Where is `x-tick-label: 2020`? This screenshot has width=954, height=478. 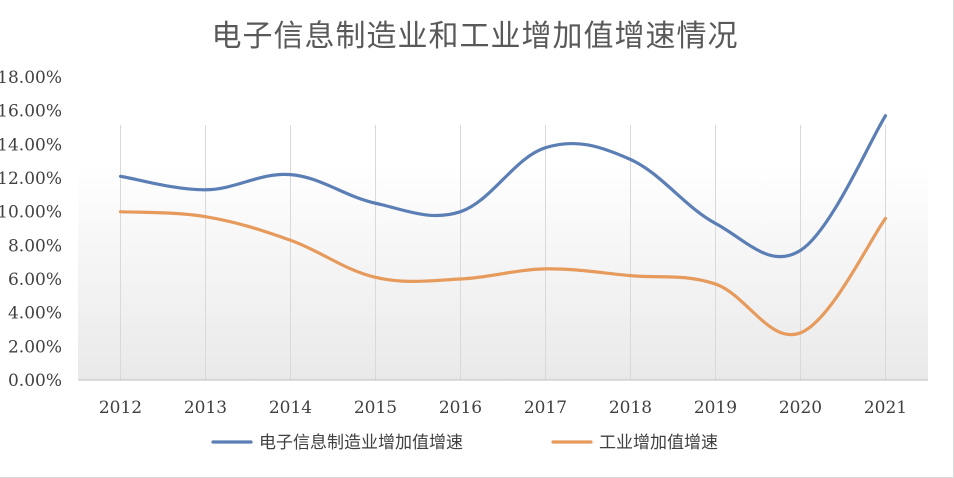
x-tick-label: 2020 is located at coordinates (800, 408).